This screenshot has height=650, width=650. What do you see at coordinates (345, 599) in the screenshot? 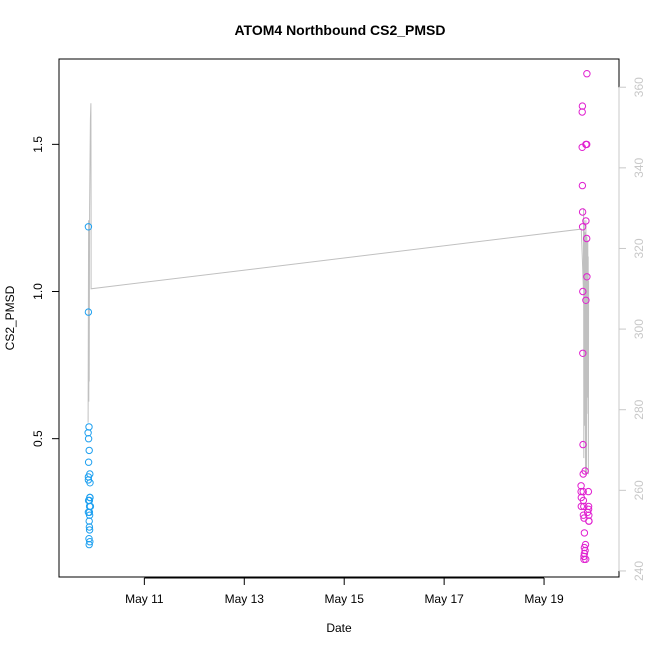
I see `x-tick-label: May 15` at bounding box center [345, 599].